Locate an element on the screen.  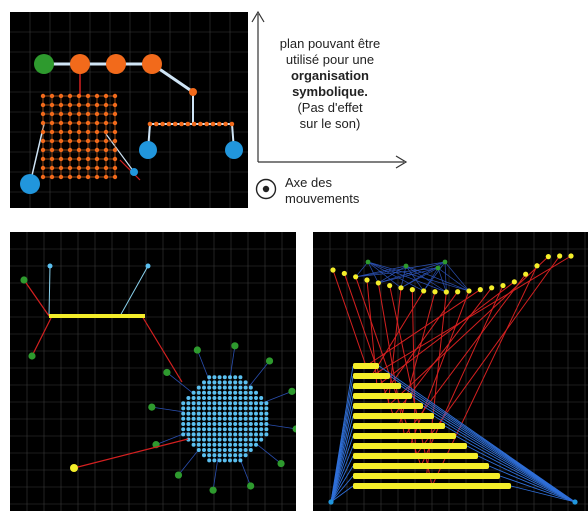
bar-node is located at coordinates (156, 124).